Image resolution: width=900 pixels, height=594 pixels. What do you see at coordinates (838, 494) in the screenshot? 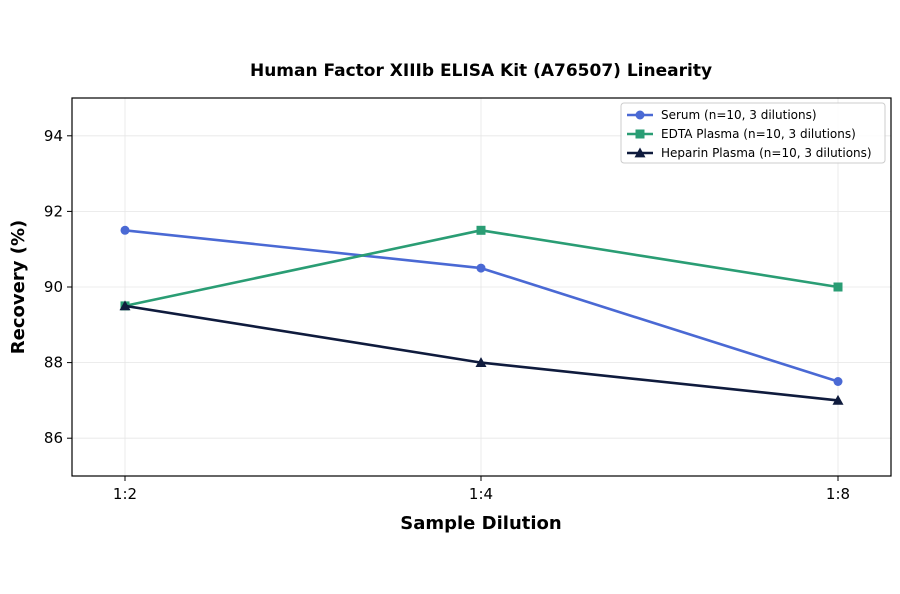
I see `x-tick-label: 1:8` at bounding box center [838, 494].